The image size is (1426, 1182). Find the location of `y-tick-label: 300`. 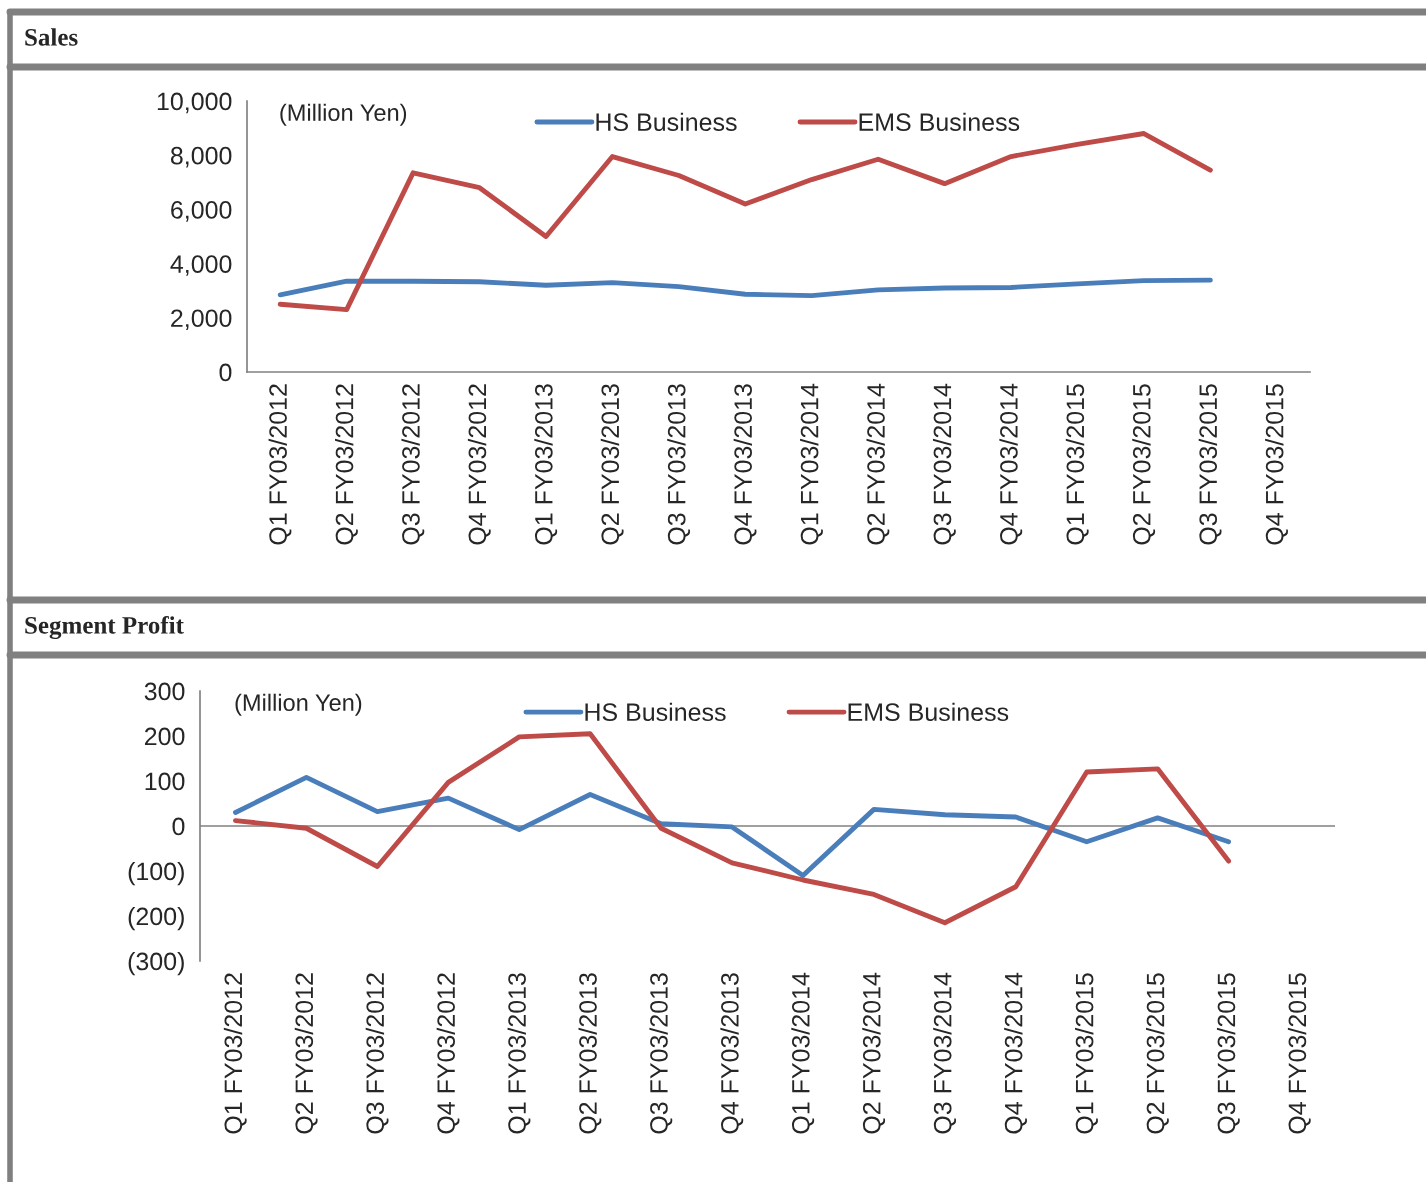

y-tick-label: 300 is located at coordinates (164, 691).